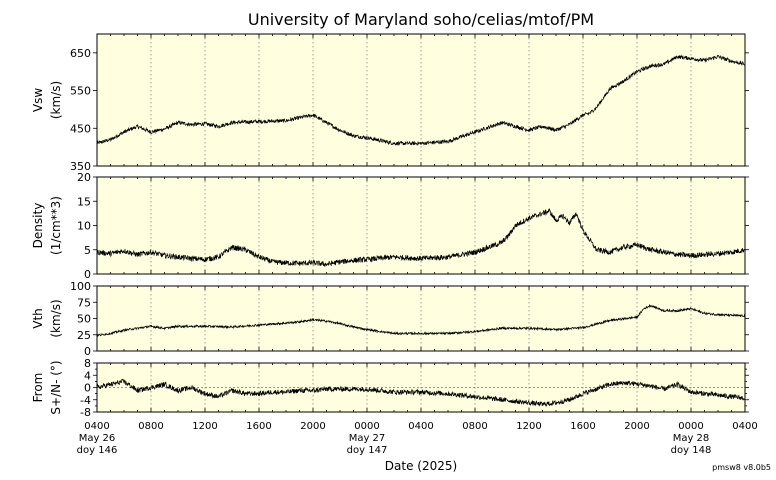 The height and width of the screenshot is (480, 776). I want to click on version-footer: pmsw8 v8.0b5, so click(741, 467).